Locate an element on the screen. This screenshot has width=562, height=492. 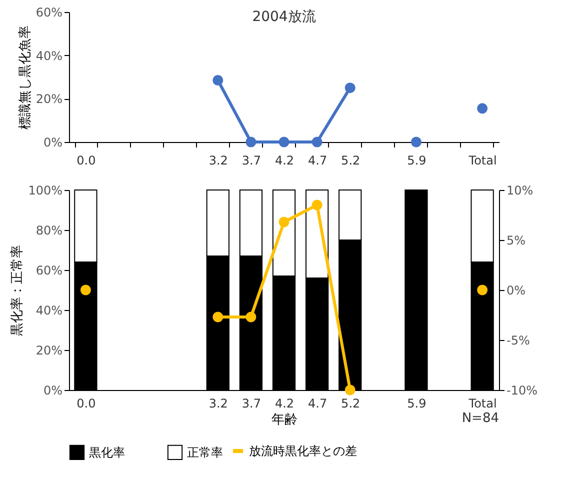
y2-tick-label: 10% is located at coordinates (520, 191).